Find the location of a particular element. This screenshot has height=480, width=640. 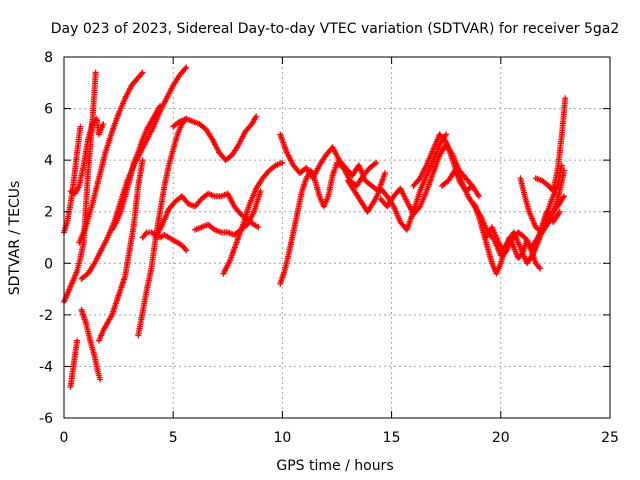

series-track-q is located at coordinates (328, 223).